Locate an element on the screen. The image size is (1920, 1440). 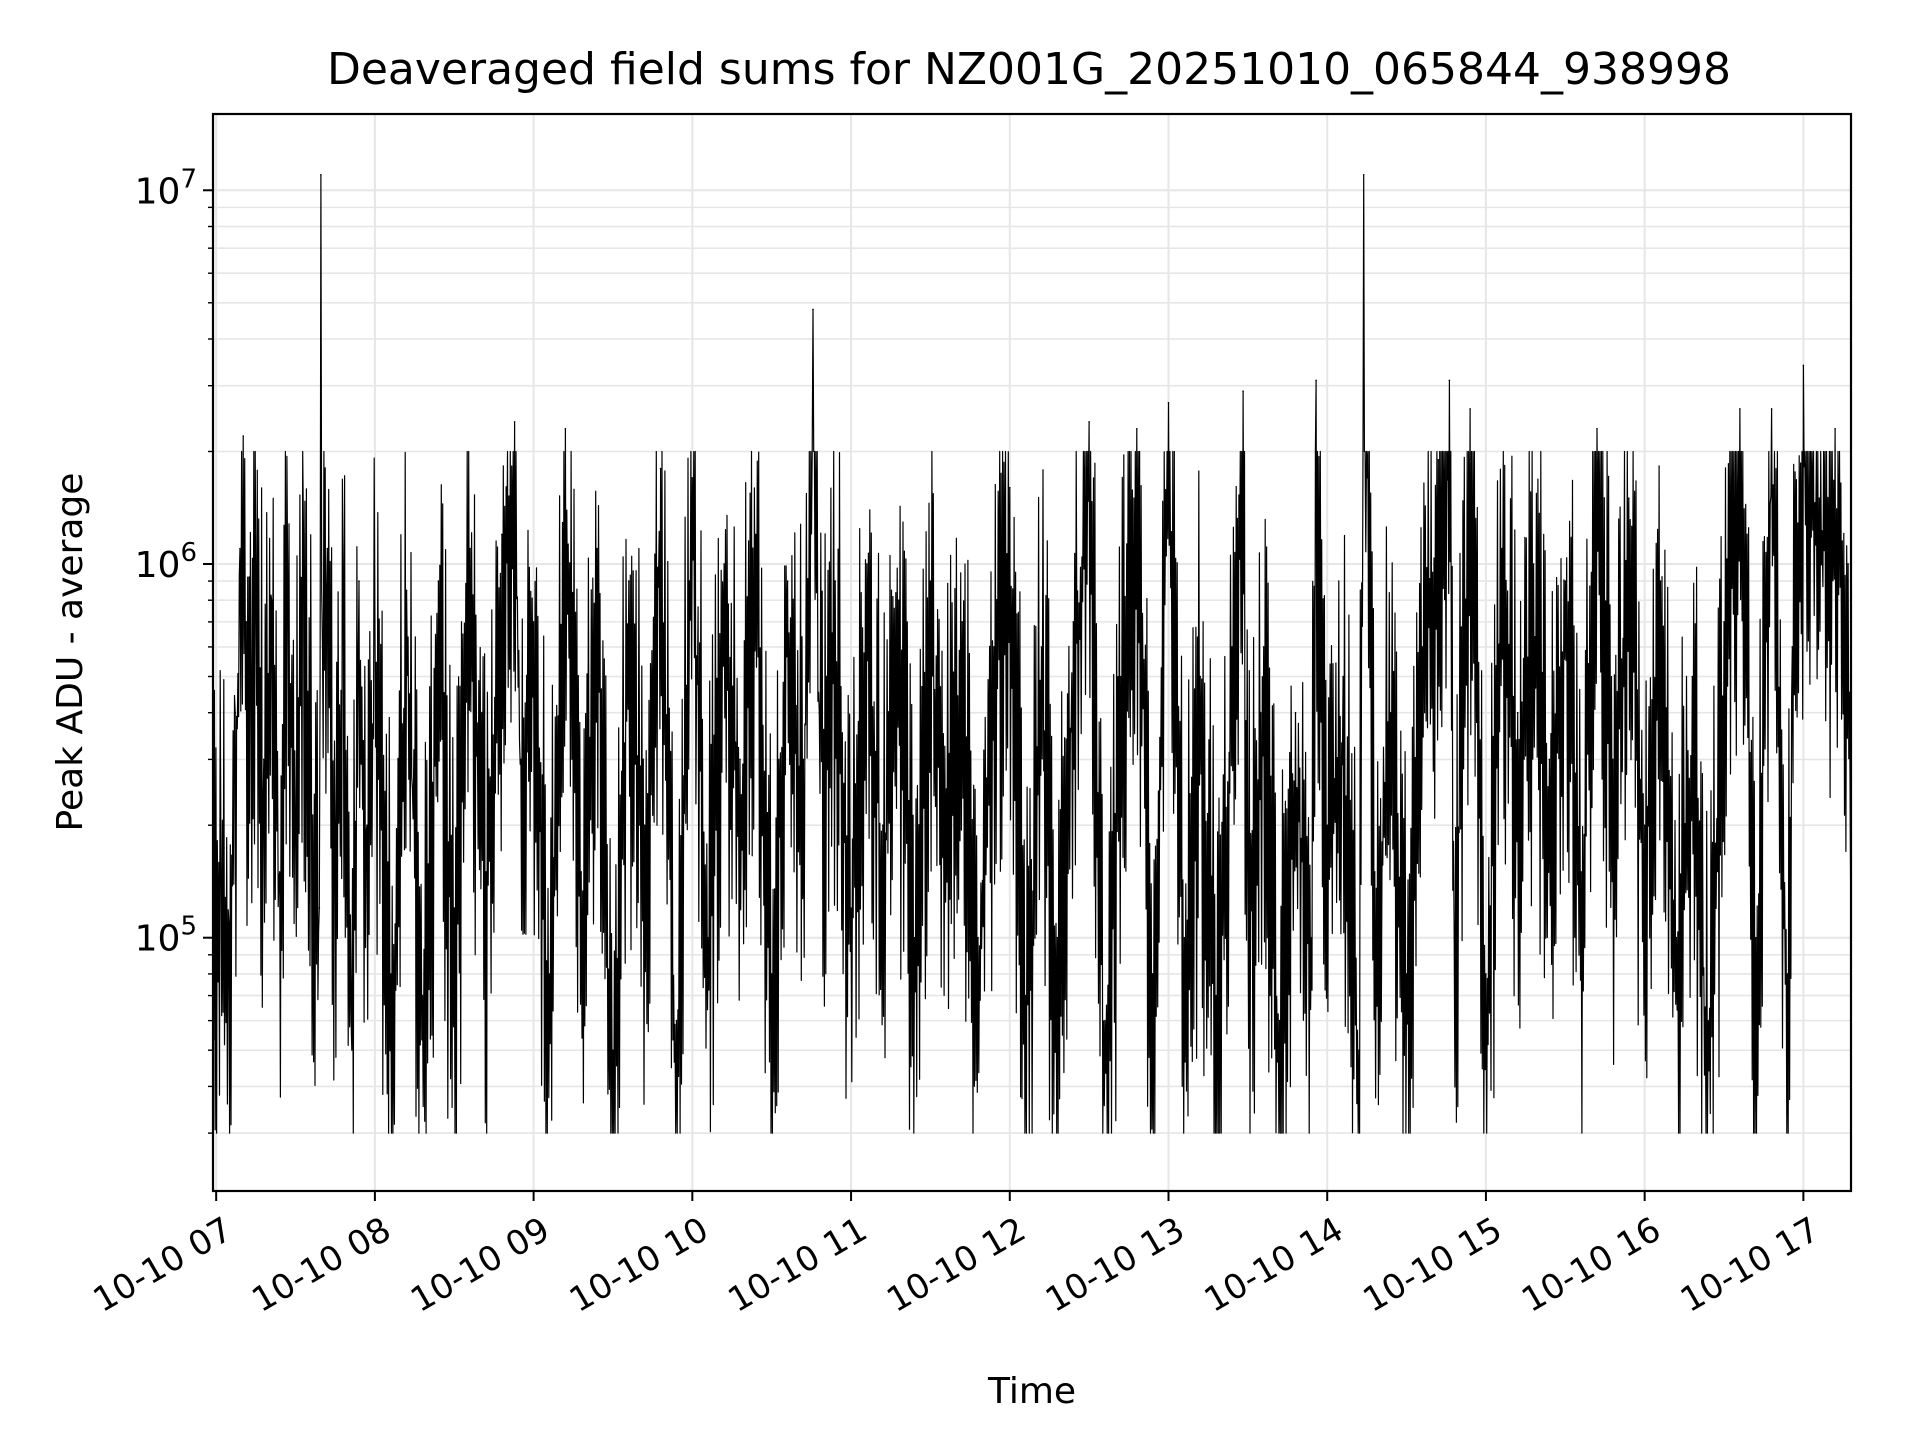
y-tick-label: 10⁵ is located at coordinates (166, 936).